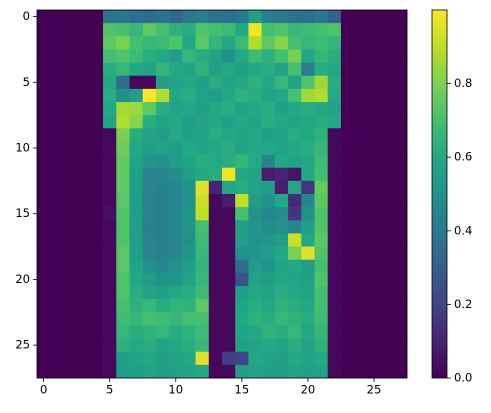 The height and width of the screenshot is (413, 491). Describe the element at coordinates (242, 390) in the screenshot. I see `x-tick-label: 15` at that location.